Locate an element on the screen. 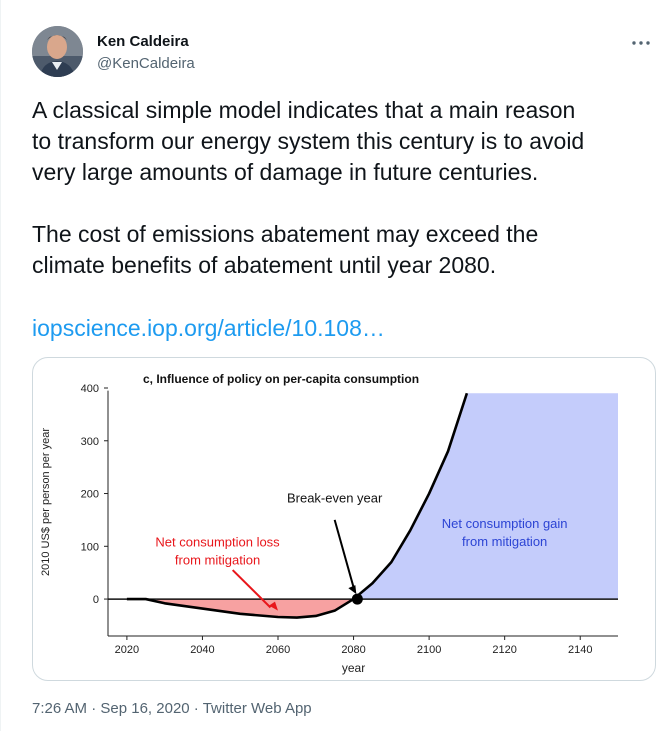 The image size is (671, 731). x-tick-label: 2040 is located at coordinates (202, 650).